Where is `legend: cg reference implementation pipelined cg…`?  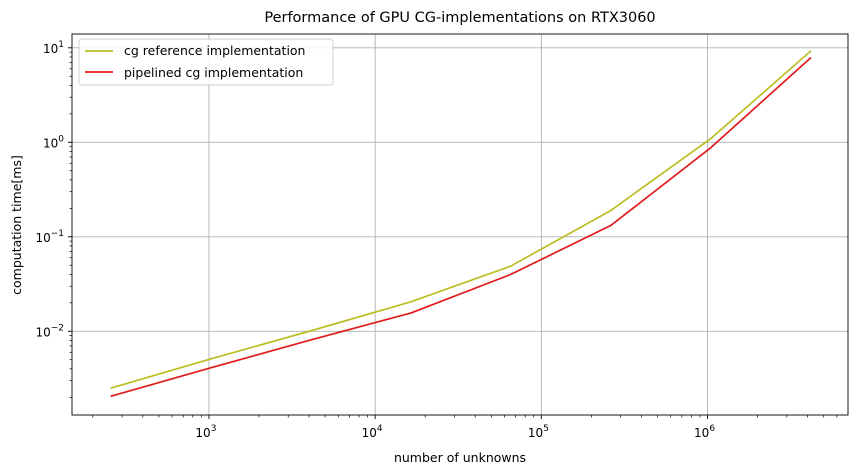
legend: cg reference implementation pipelined cg… is located at coordinates (206, 62).